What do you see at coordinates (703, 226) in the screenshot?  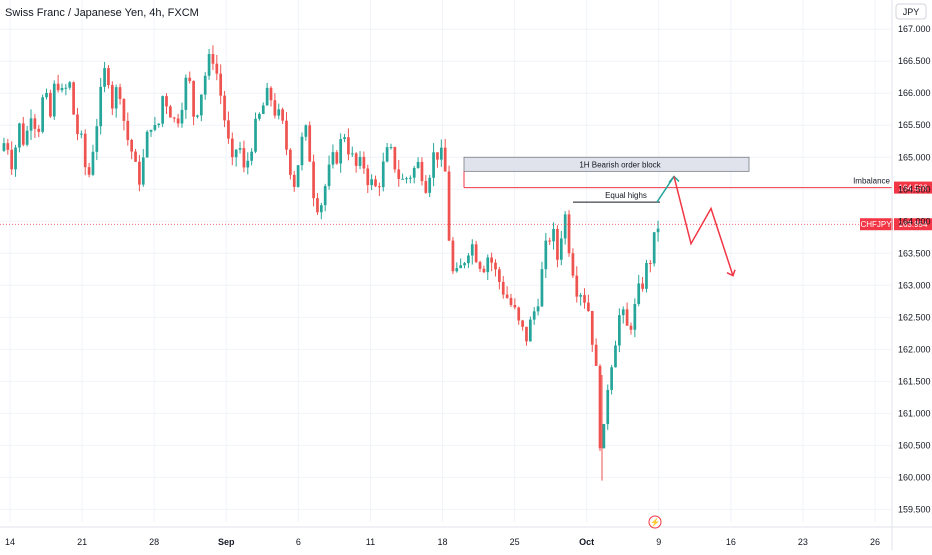 I see `projection-down-legs` at bounding box center [703, 226].